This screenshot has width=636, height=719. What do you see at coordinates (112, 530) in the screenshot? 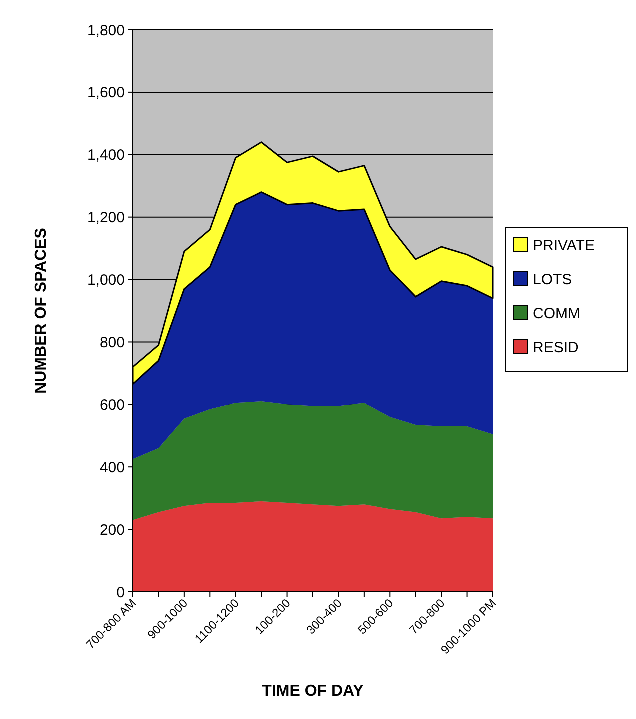
I see `y-tick-label: 200` at bounding box center [112, 530].